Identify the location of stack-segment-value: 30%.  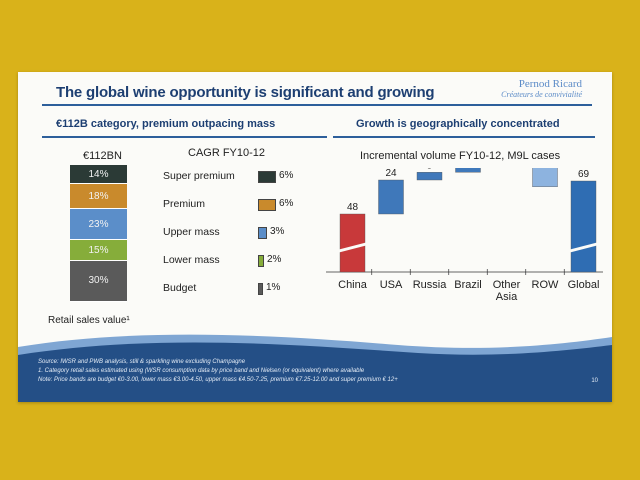
(98, 281).